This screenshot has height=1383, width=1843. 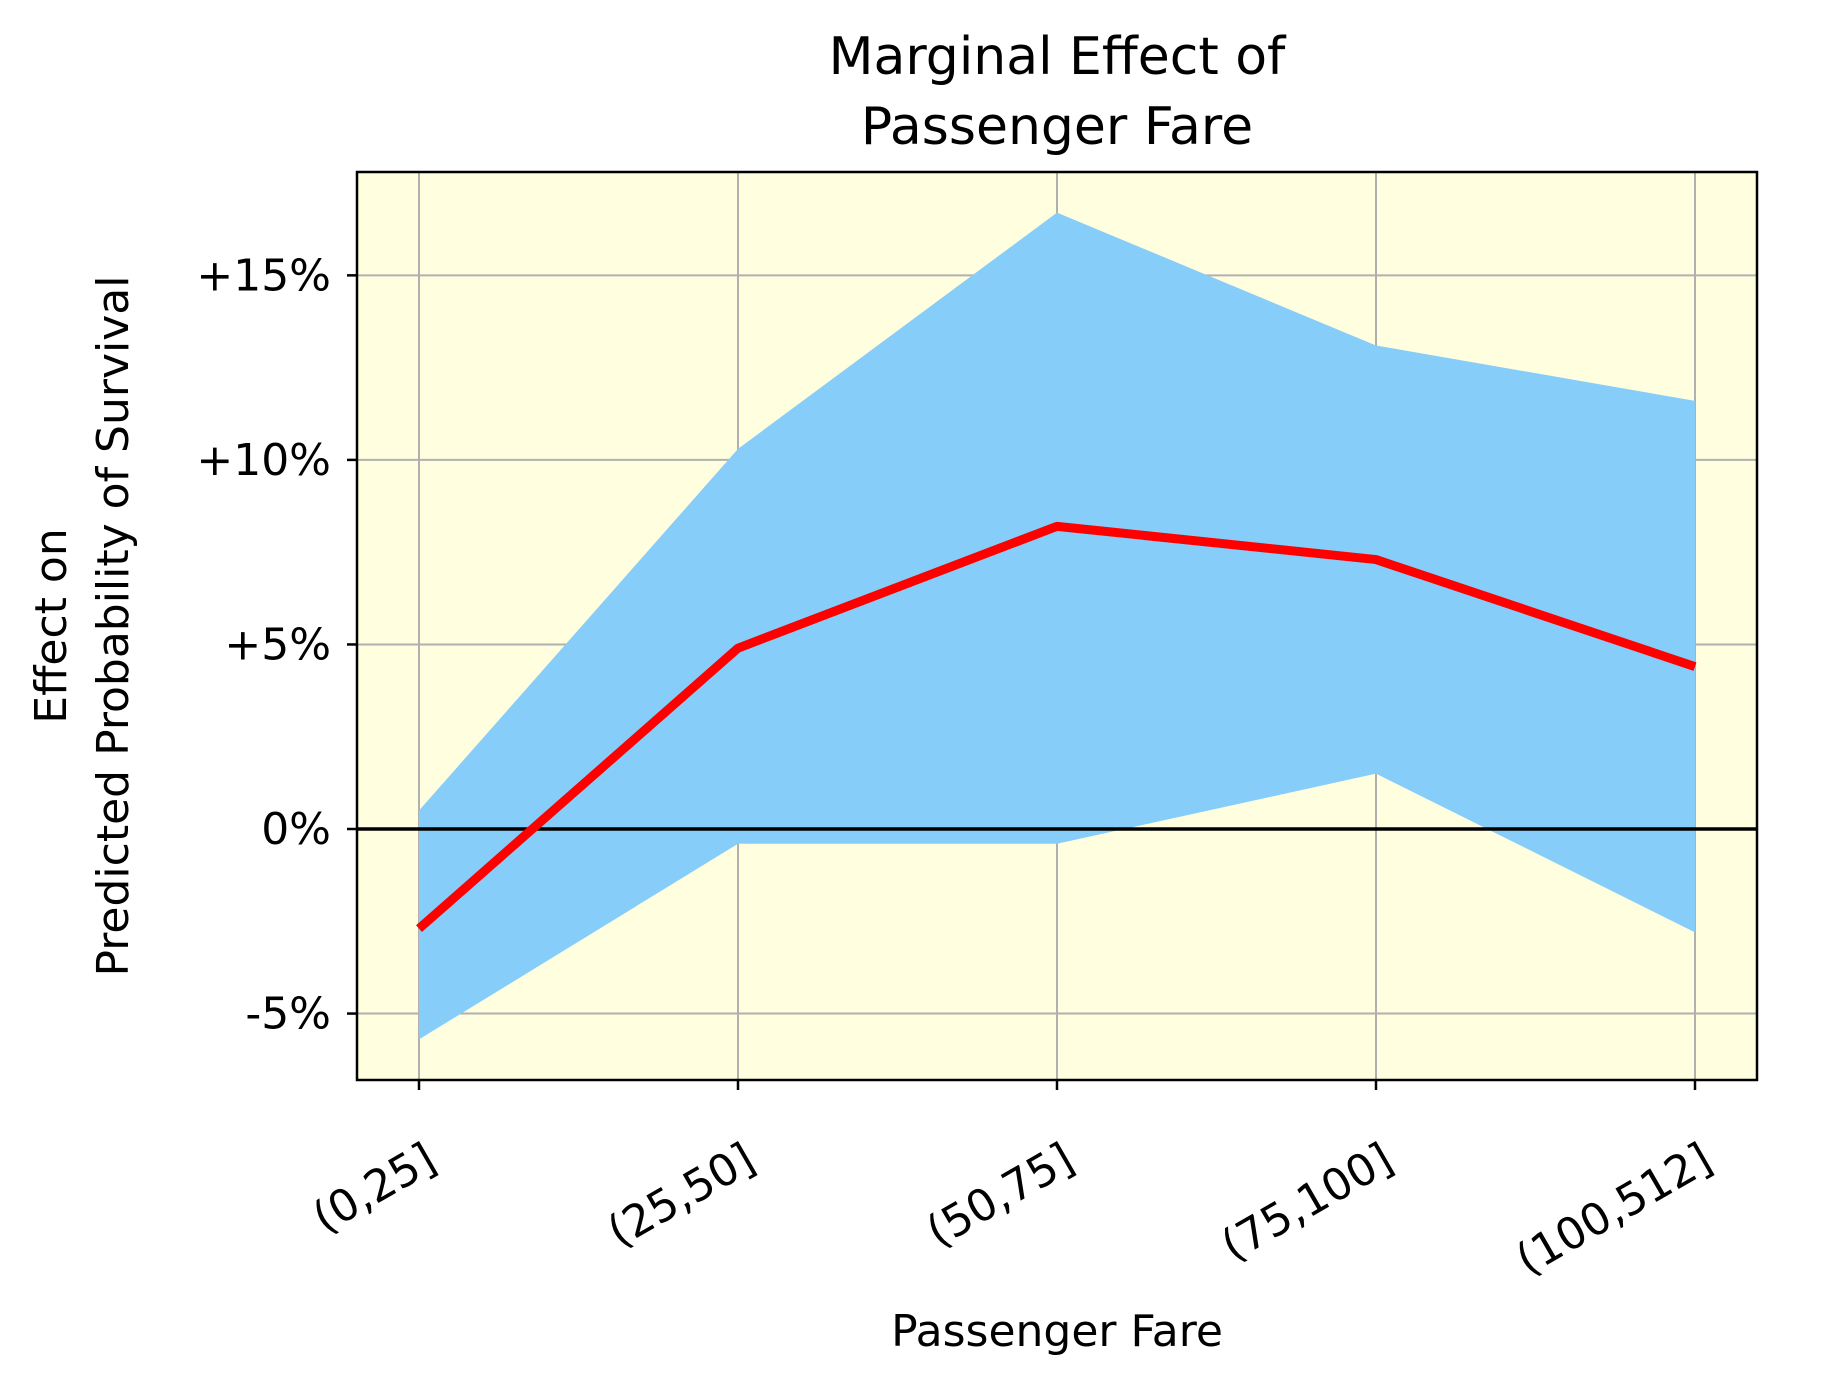 I want to click on x-tick-label: (0,25], so click(x=374, y=1188).